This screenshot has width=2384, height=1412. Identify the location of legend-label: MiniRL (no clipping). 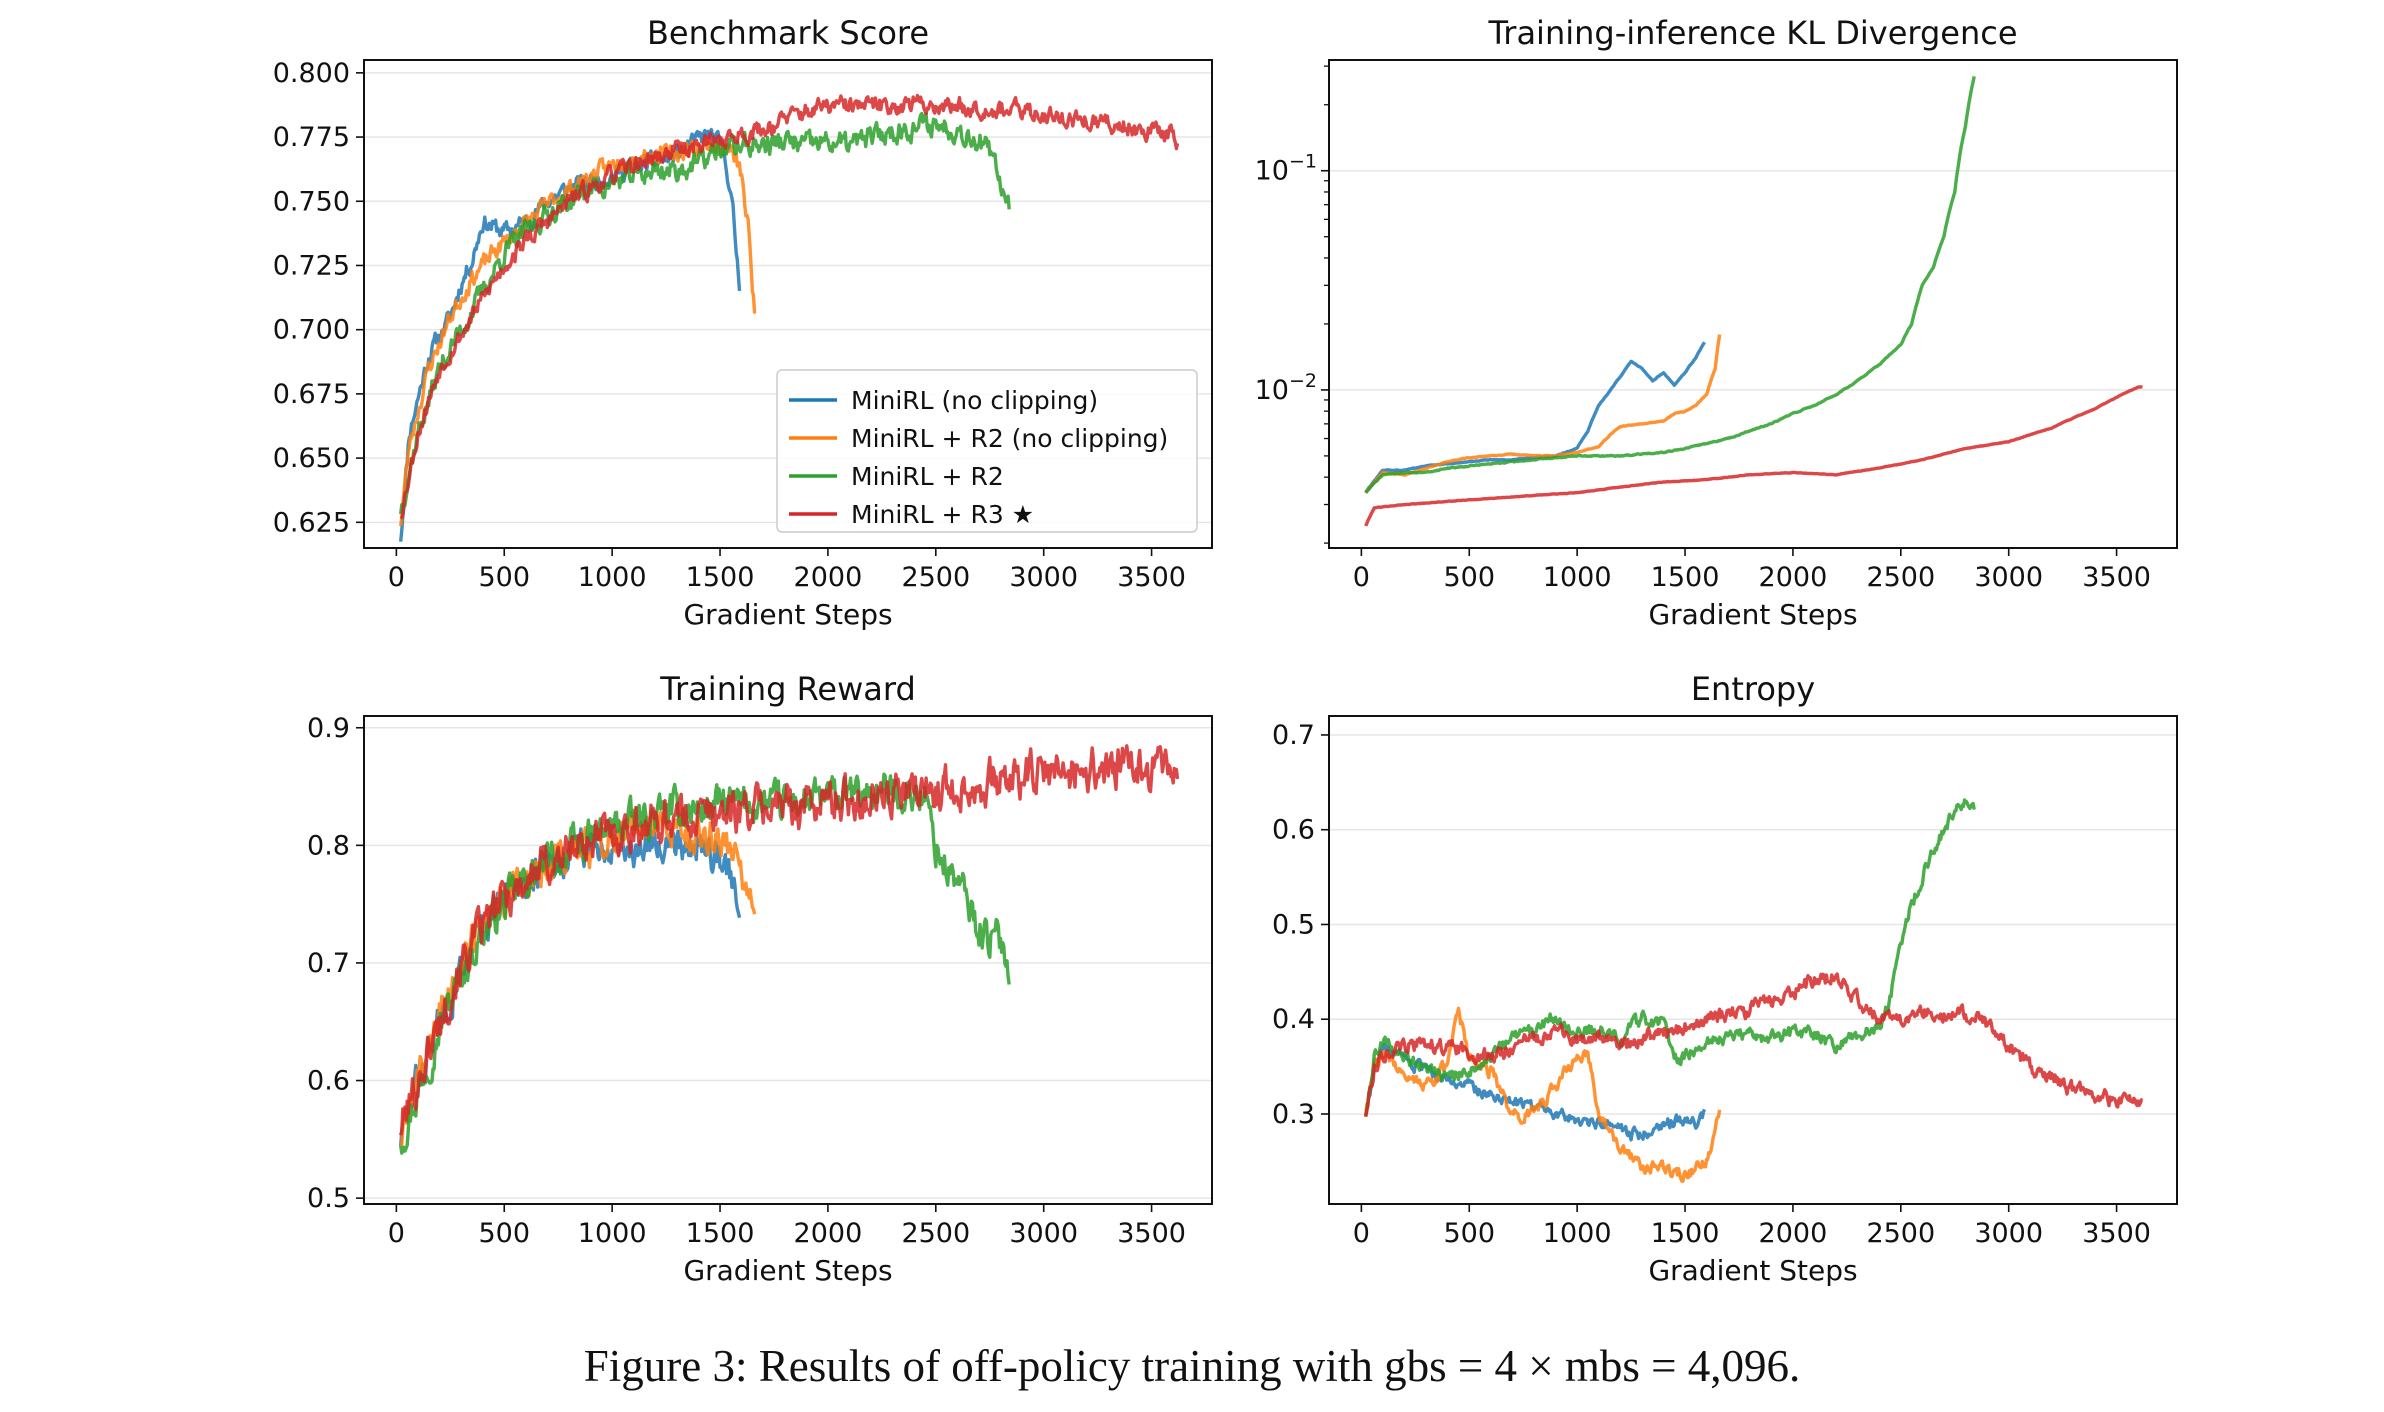
(974, 400).